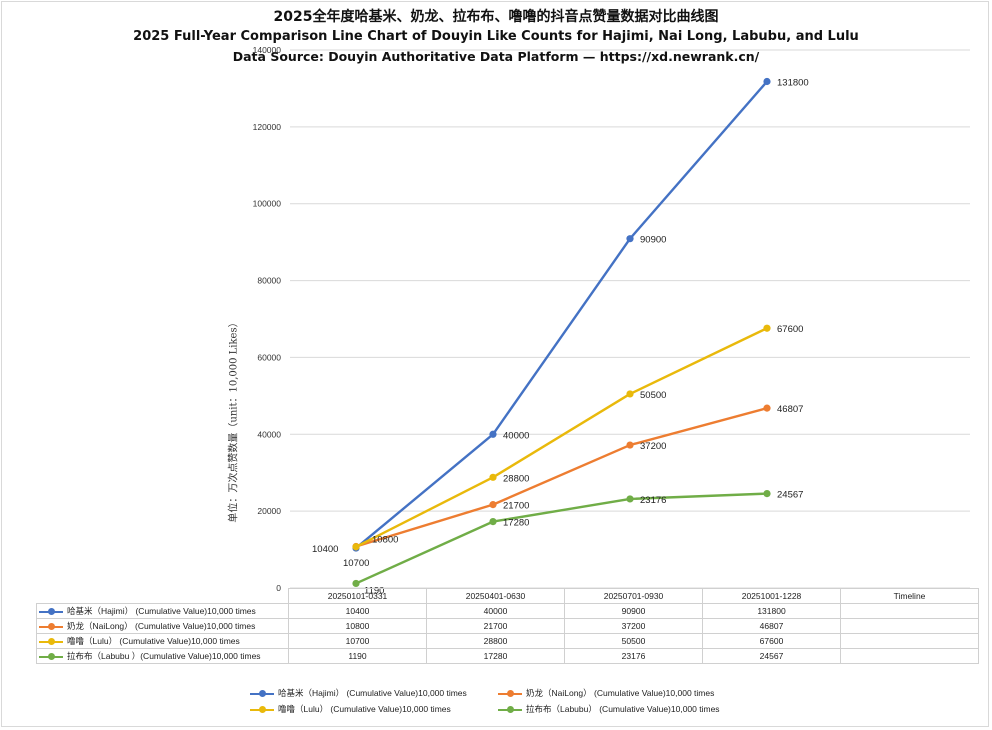 This screenshot has height=730, width=992. I want to click on data-label: 10400, so click(325, 549).